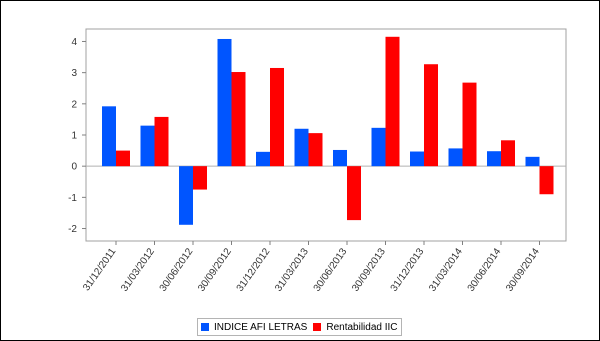 The width and height of the screenshot is (600, 341). Describe the element at coordinates (523, 270) in the screenshot. I see `x-tick-label: 30/09/2014` at that location.